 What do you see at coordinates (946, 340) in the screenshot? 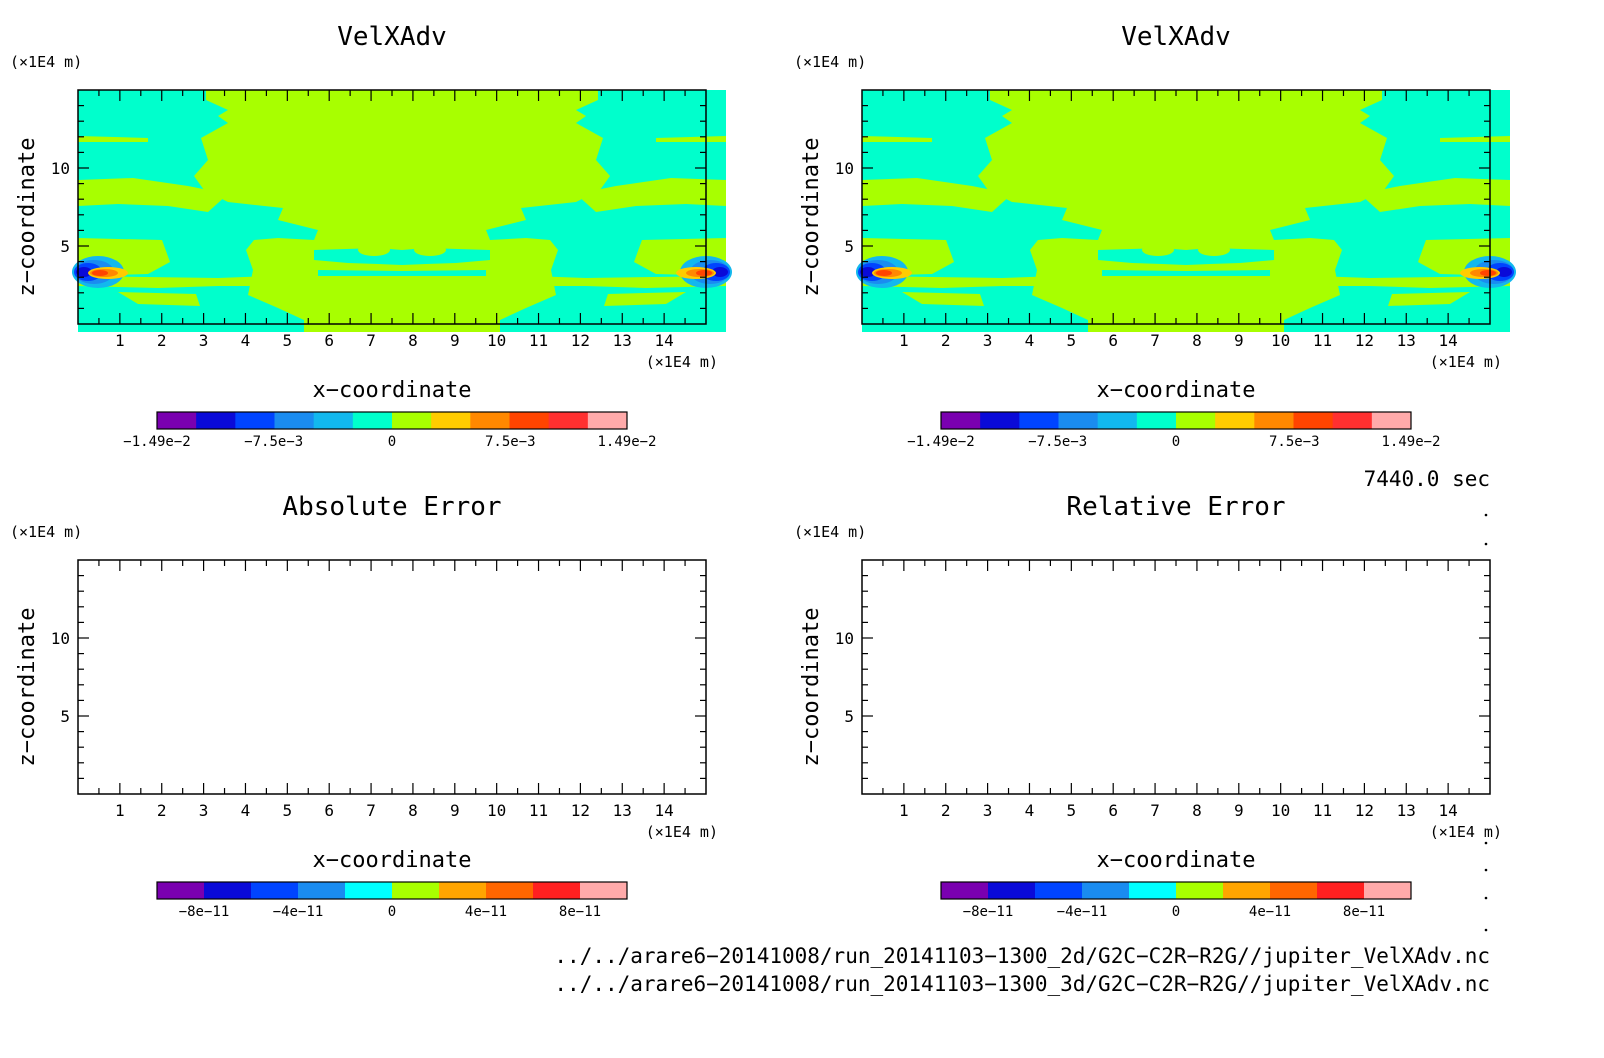
I see `x-tick-label: 2` at bounding box center [946, 340].